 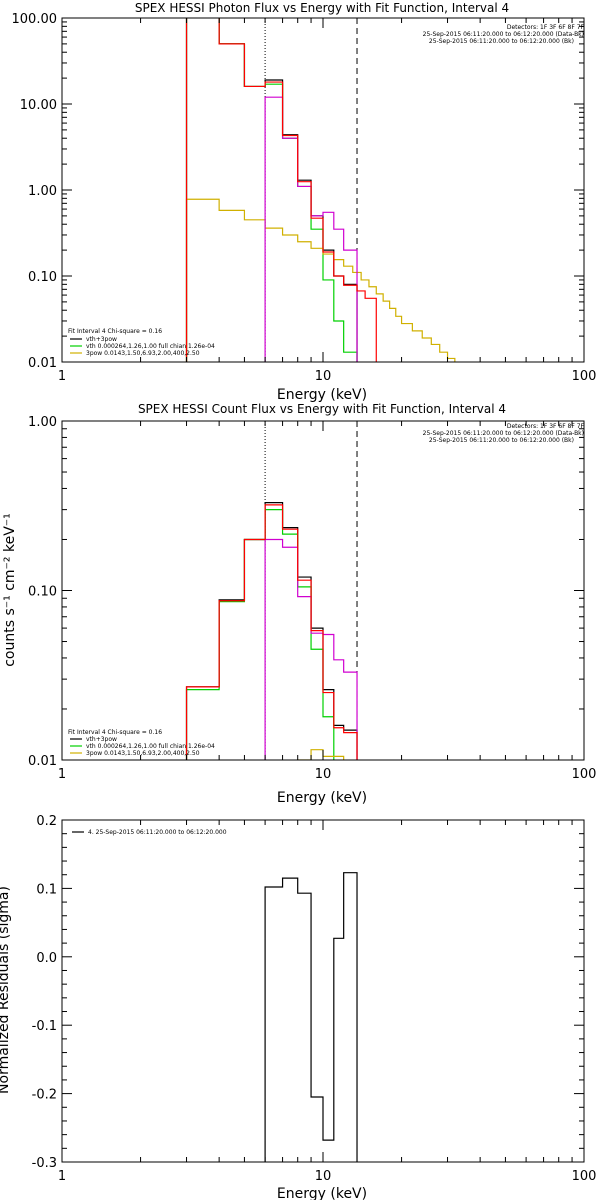 I want to click on count-flux-x-tick-label: 10, so click(x=323, y=774).